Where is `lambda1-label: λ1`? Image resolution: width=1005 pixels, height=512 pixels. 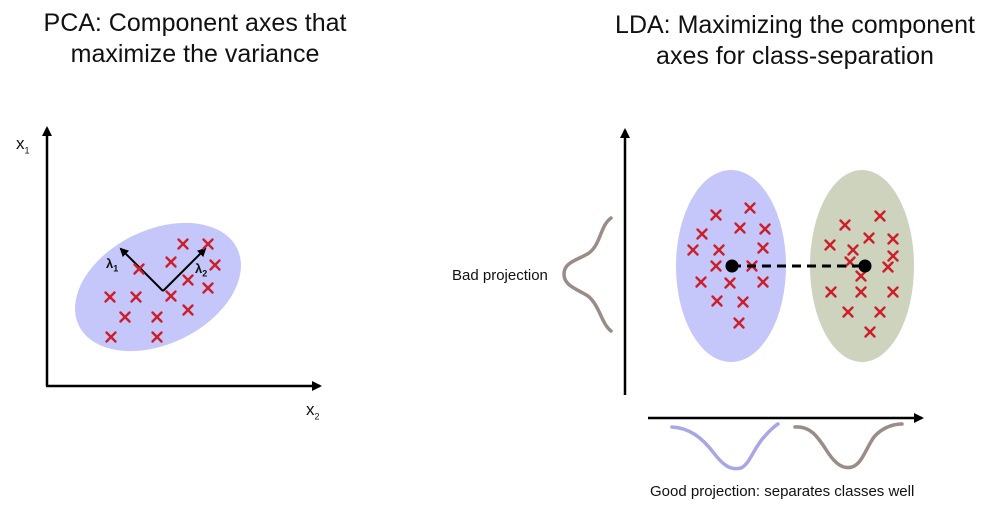 lambda1-label: λ1 is located at coordinates (112, 265).